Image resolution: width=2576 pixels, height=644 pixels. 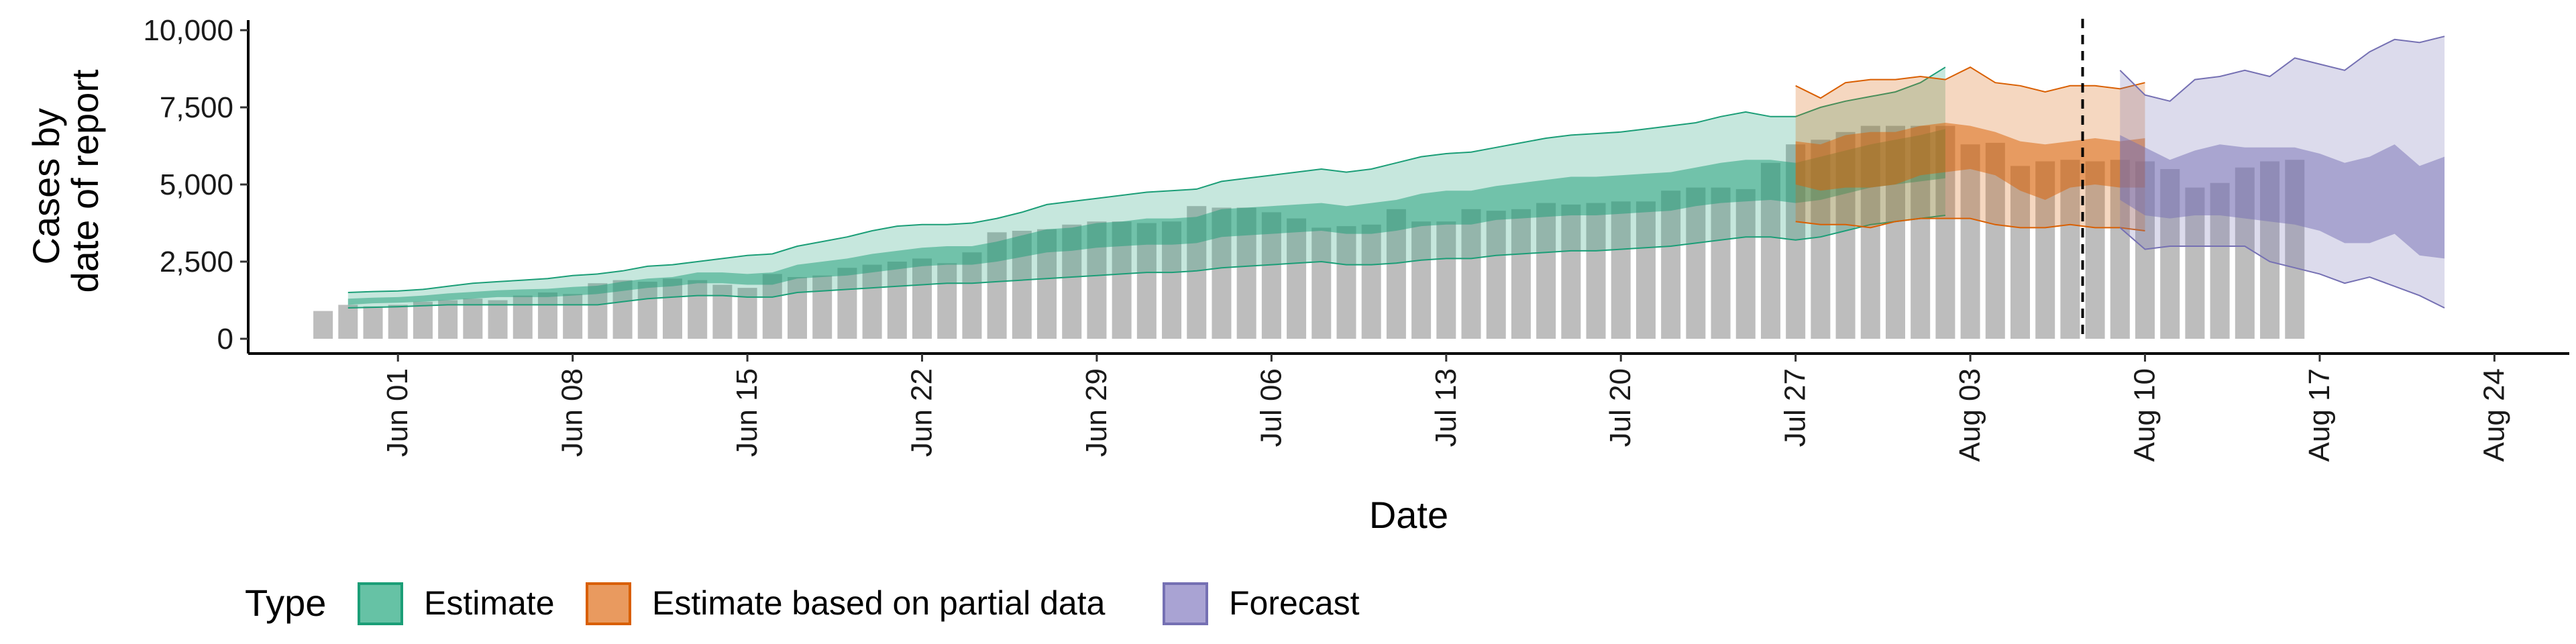 What do you see at coordinates (85, 181) in the screenshot?
I see `y-axis-title-line-2: date of report` at bounding box center [85, 181].